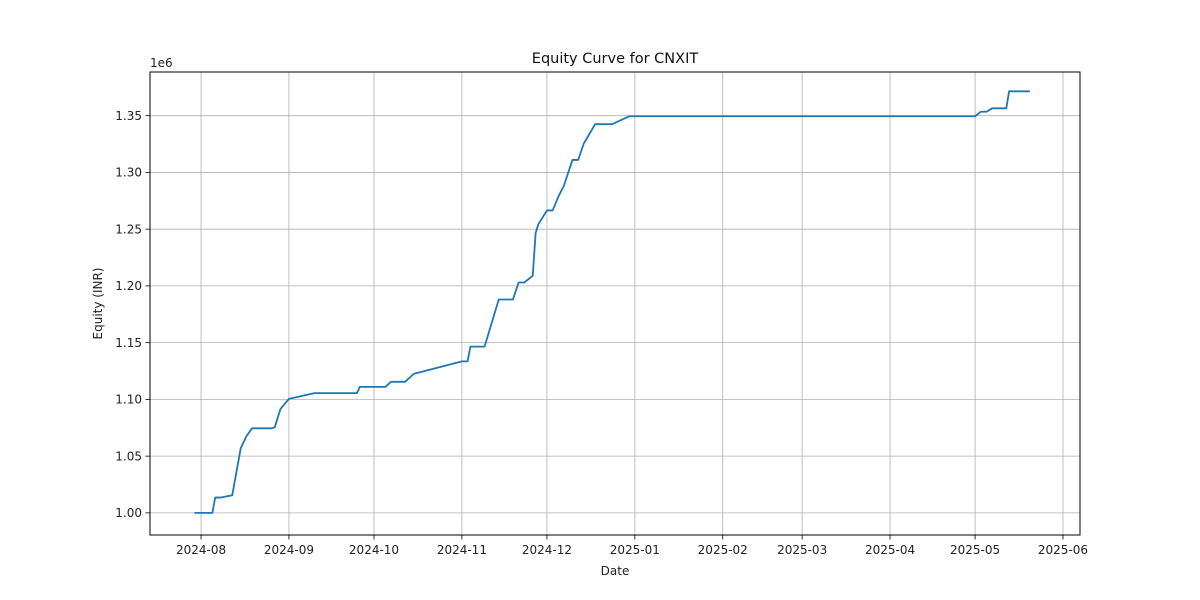  What do you see at coordinates (462, 550) in the screenshot?
I see `x-tick-label: 2024-11` at bounding box center [462, 550].